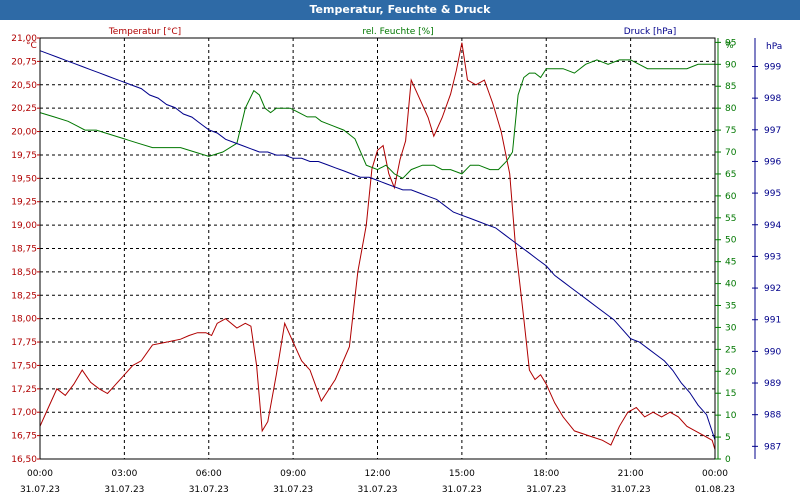 The width and height of the screenshot is (800, 500). Describe the element at coordinates (124, 474) in the screenshot. I see `x-tick-time: 03:00` at that location.